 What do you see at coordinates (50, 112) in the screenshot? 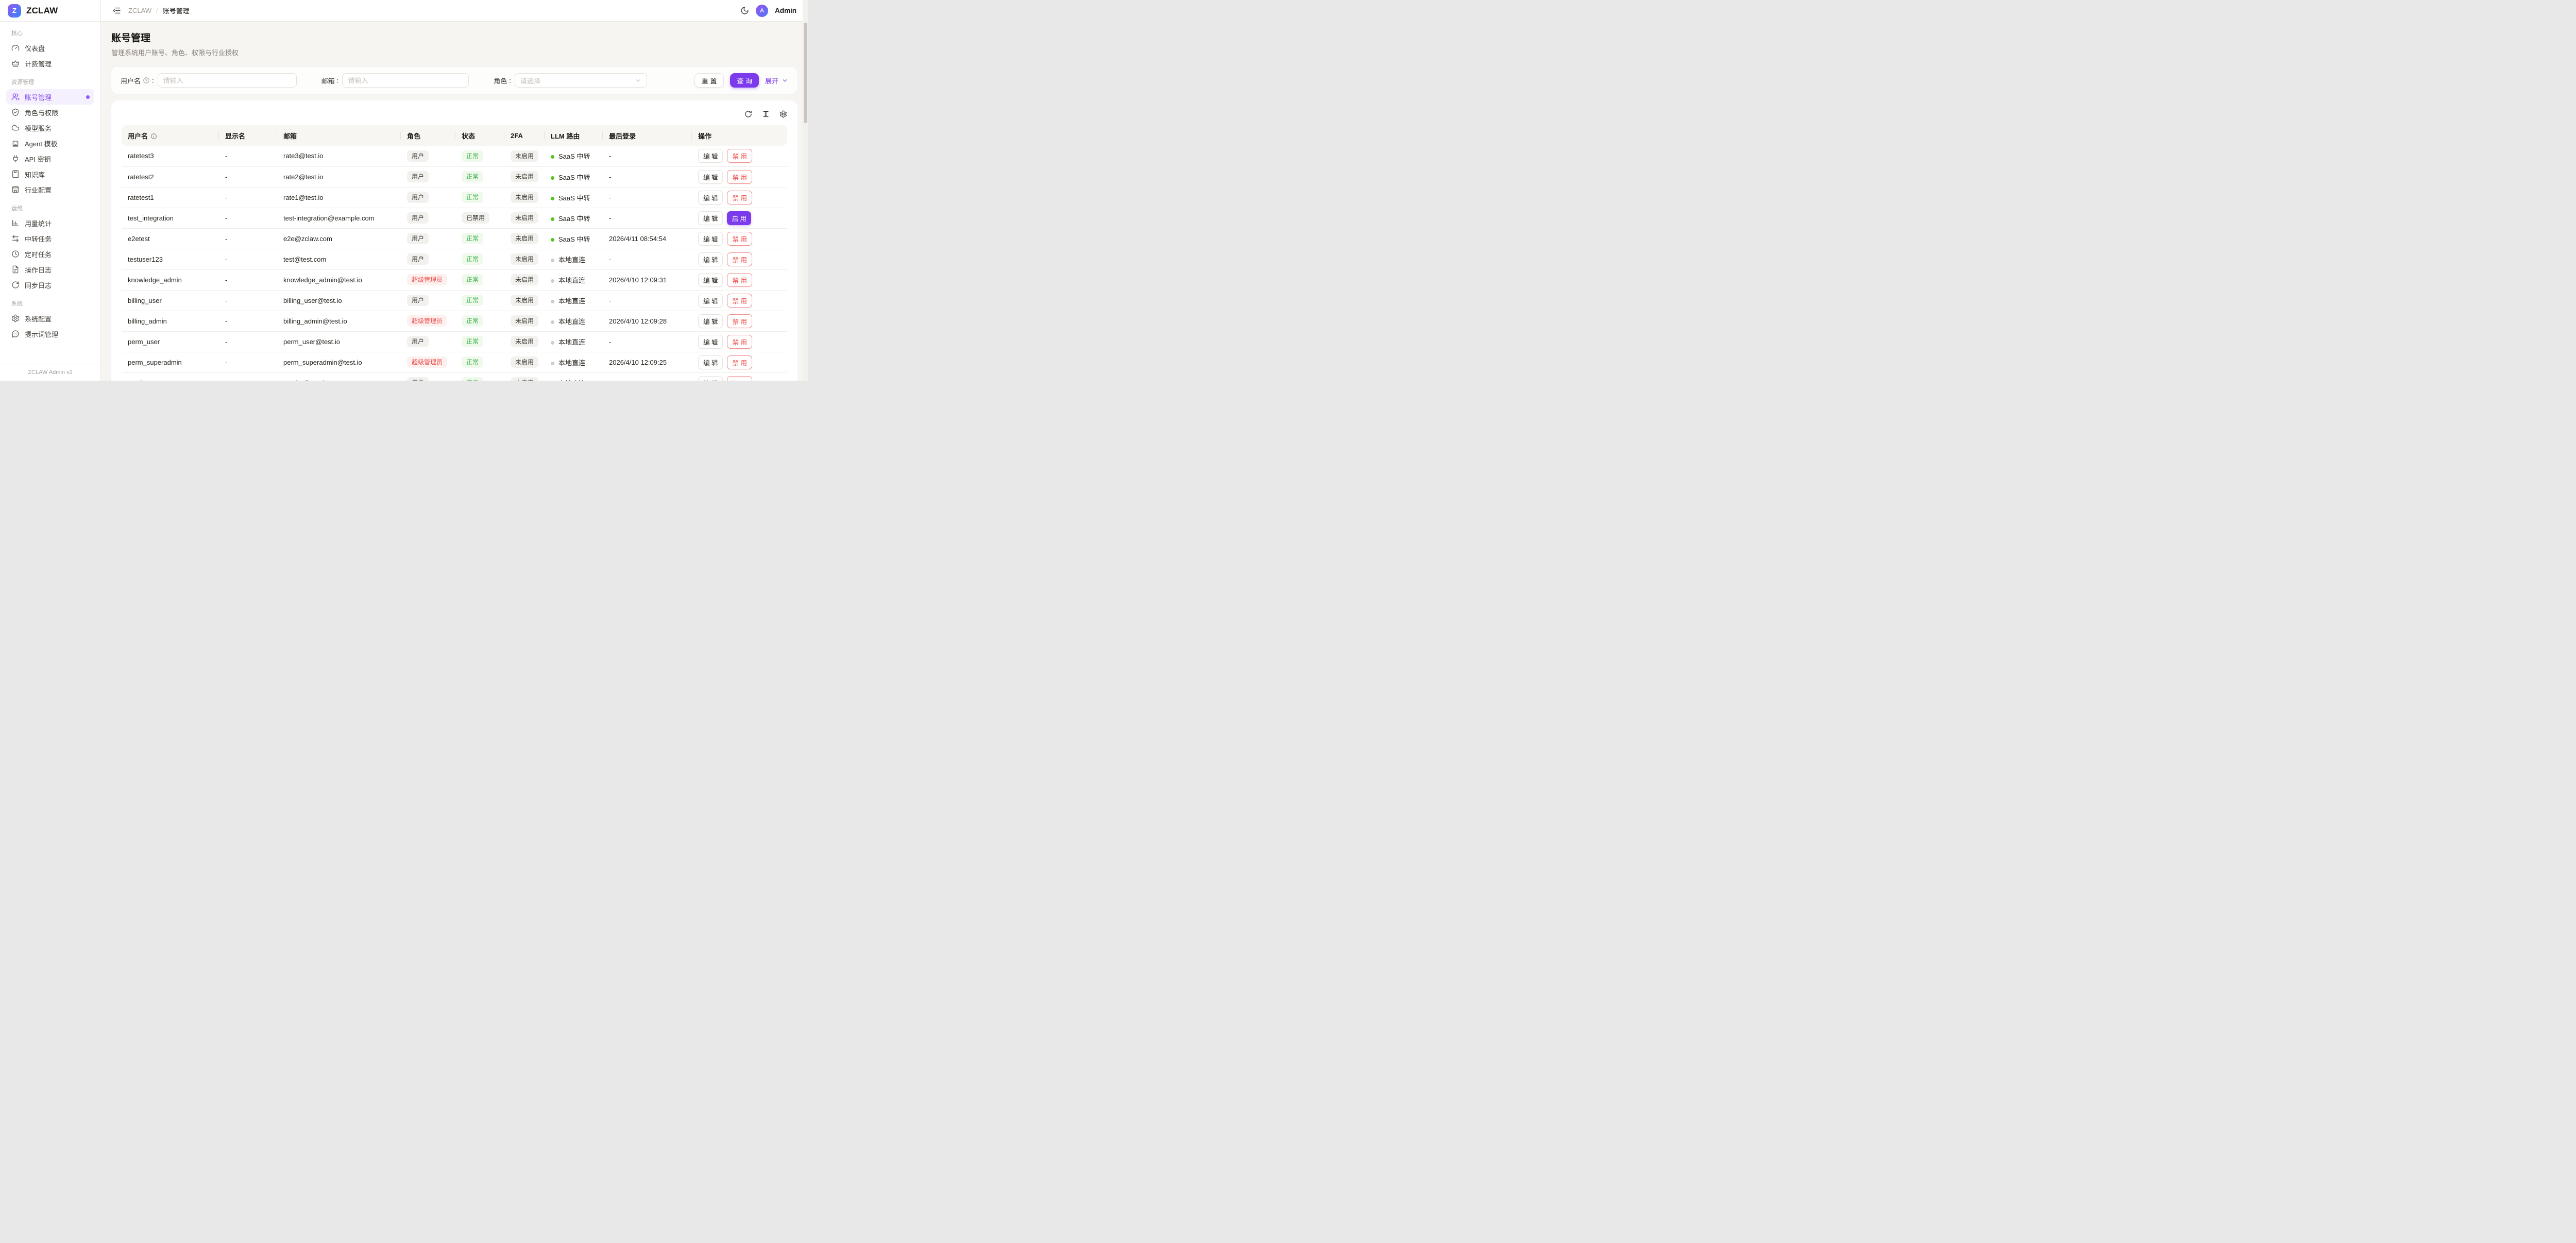
I see `sidebar-item-角色与权限: 角色与权限` at bounding box center [50, 112].